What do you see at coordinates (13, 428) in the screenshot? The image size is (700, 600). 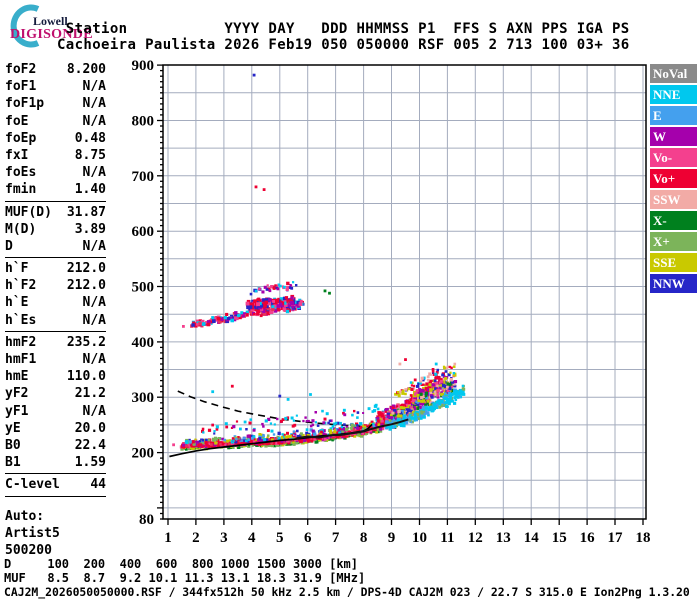 I see `param-label: yE` at bounding box center [13, 428].